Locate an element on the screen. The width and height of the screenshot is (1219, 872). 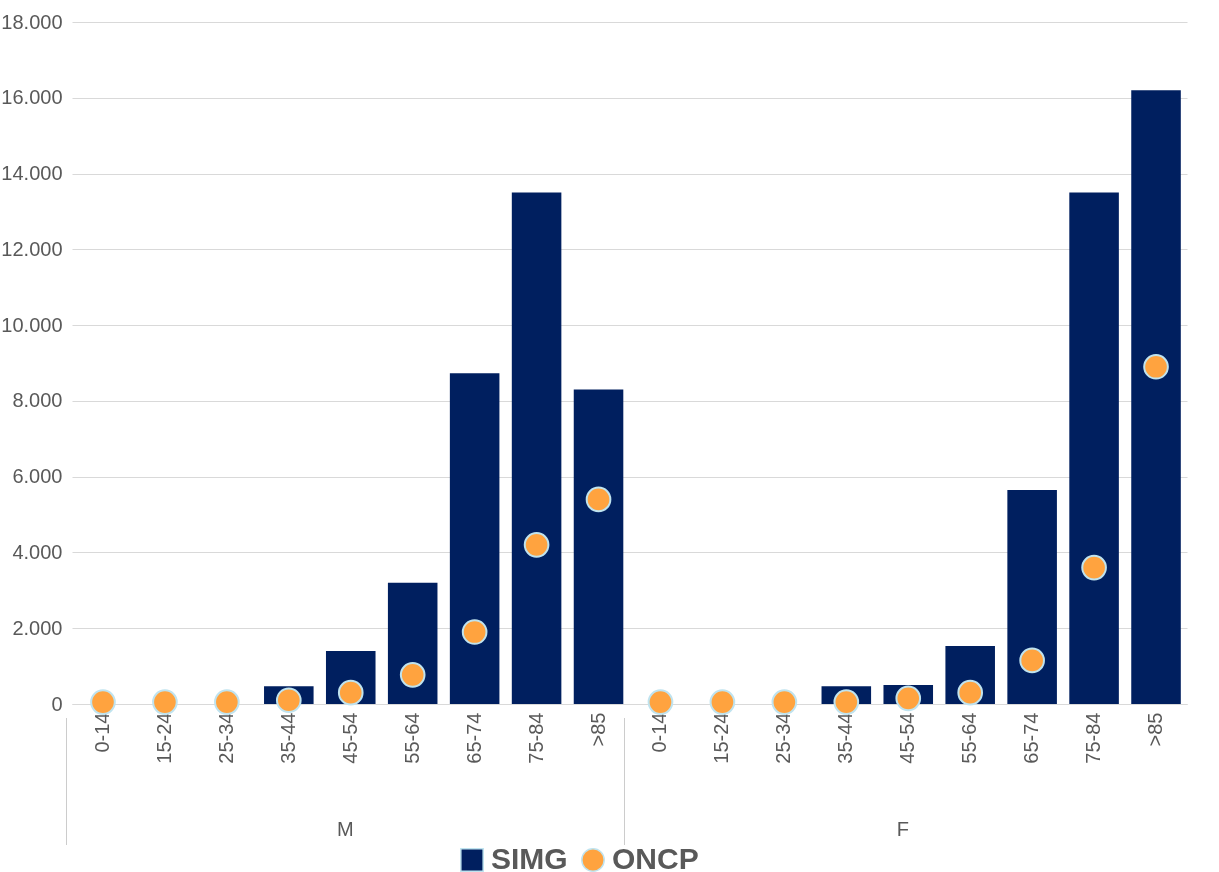
text: M is located at coordinates (345, 829).